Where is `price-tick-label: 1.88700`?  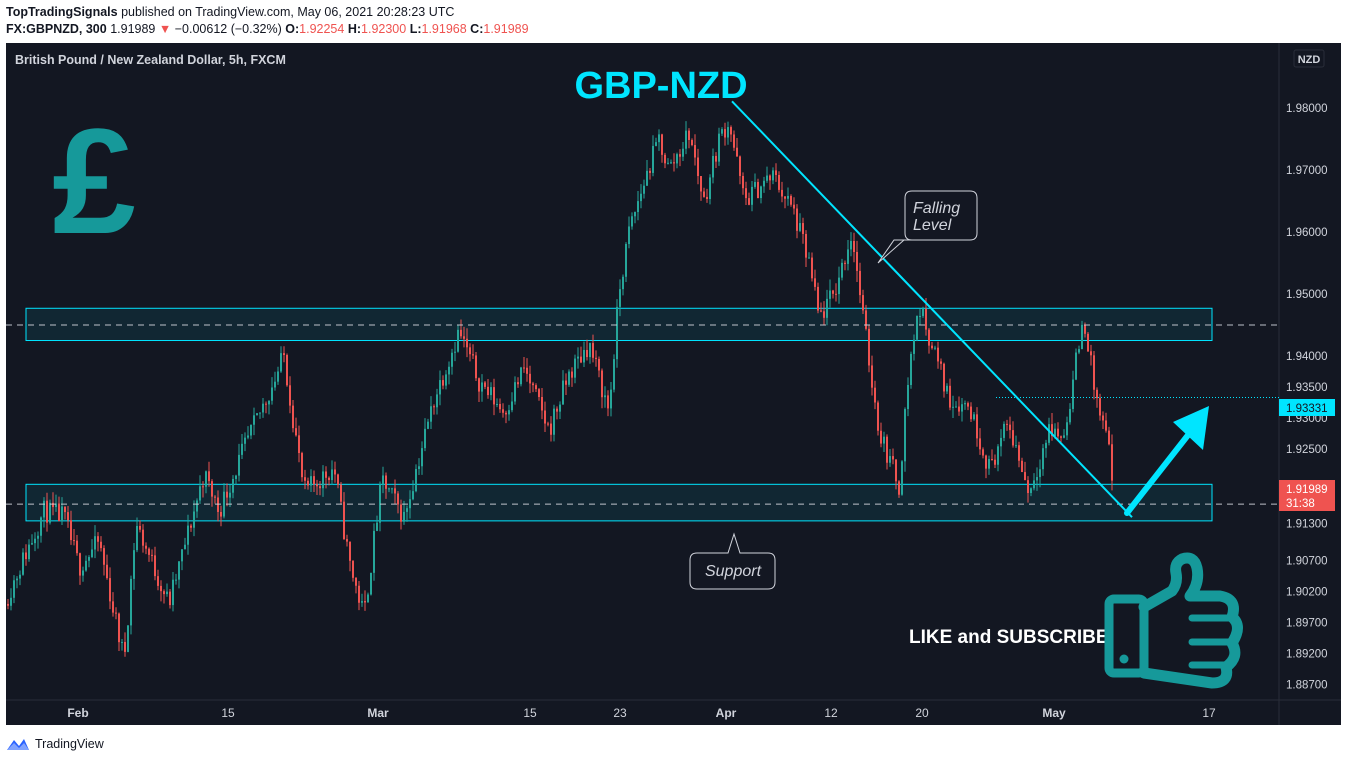
price-tick-label: 1.88700 is located at coordinates (1307, 686).